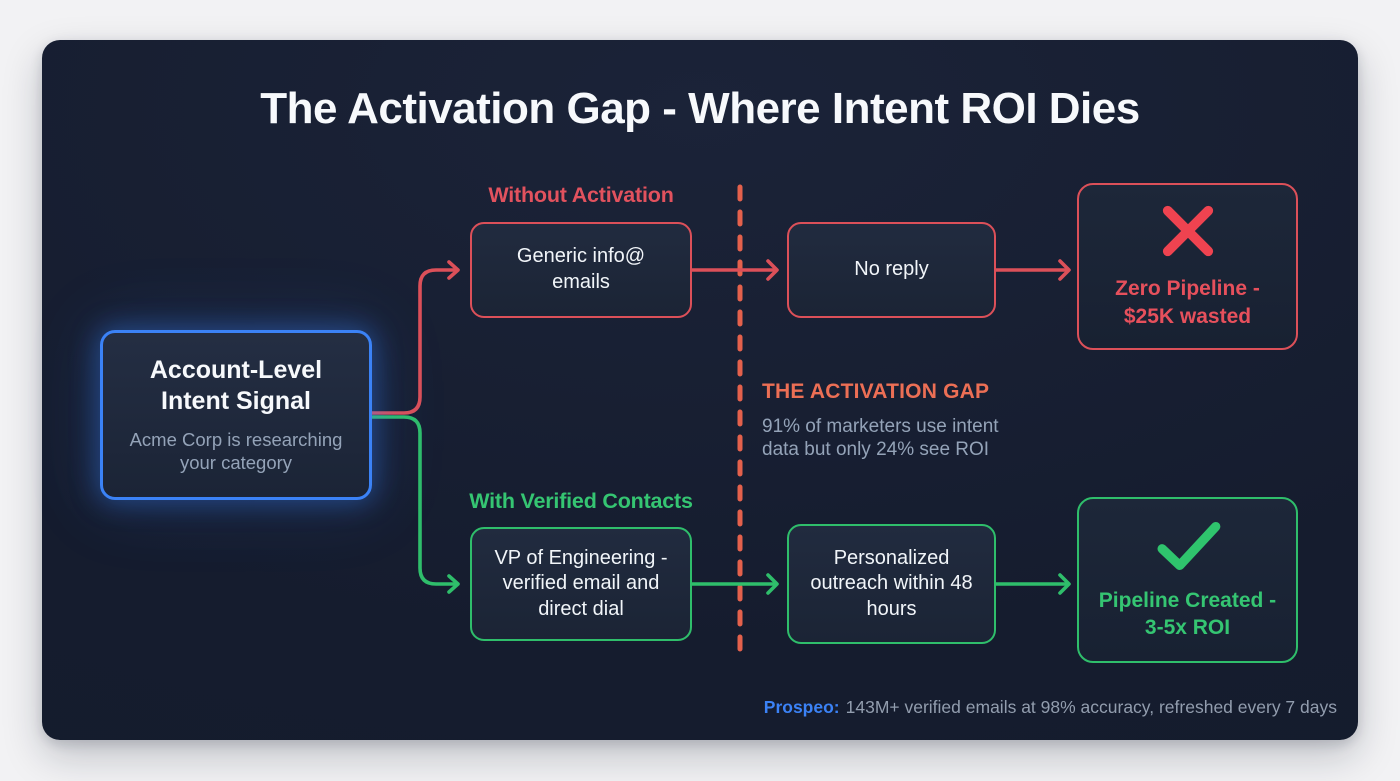  Describe the element at coordinates (236, 451) in the screenshot. I see `intent-signal-subtitle: Acme Corp is researching your category` at that location.